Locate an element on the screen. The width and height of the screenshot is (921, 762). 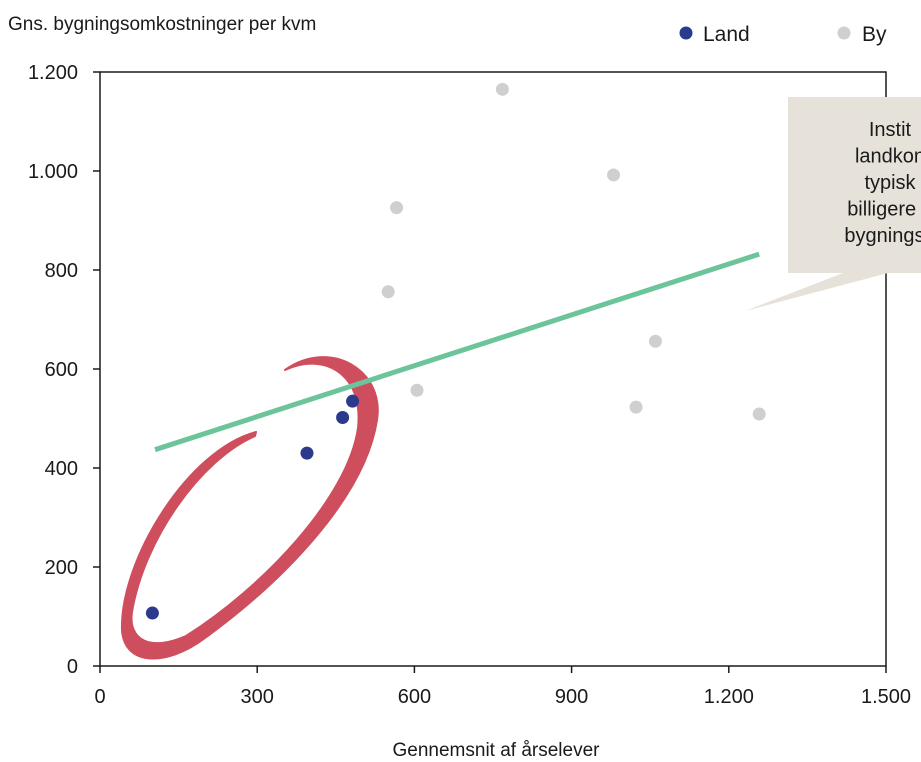
y-tick-label: 1.000 is located at coordinates (53, 172).